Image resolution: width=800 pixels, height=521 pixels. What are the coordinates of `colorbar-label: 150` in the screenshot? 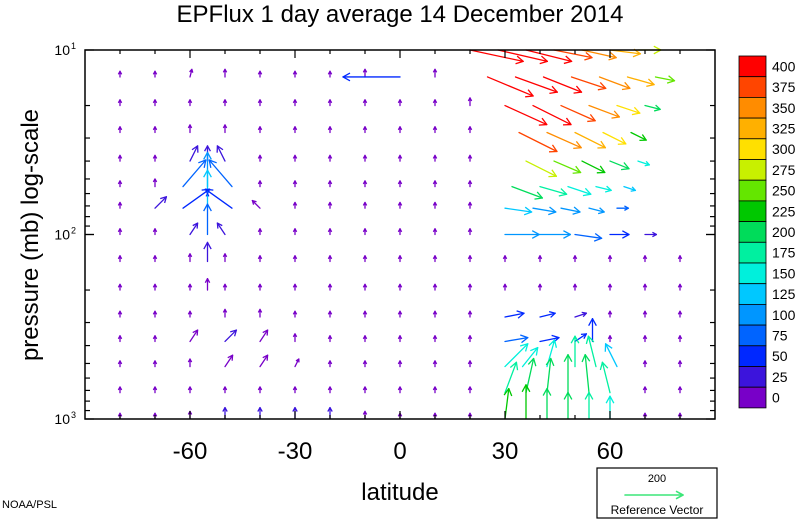 It's located at (784, 273).